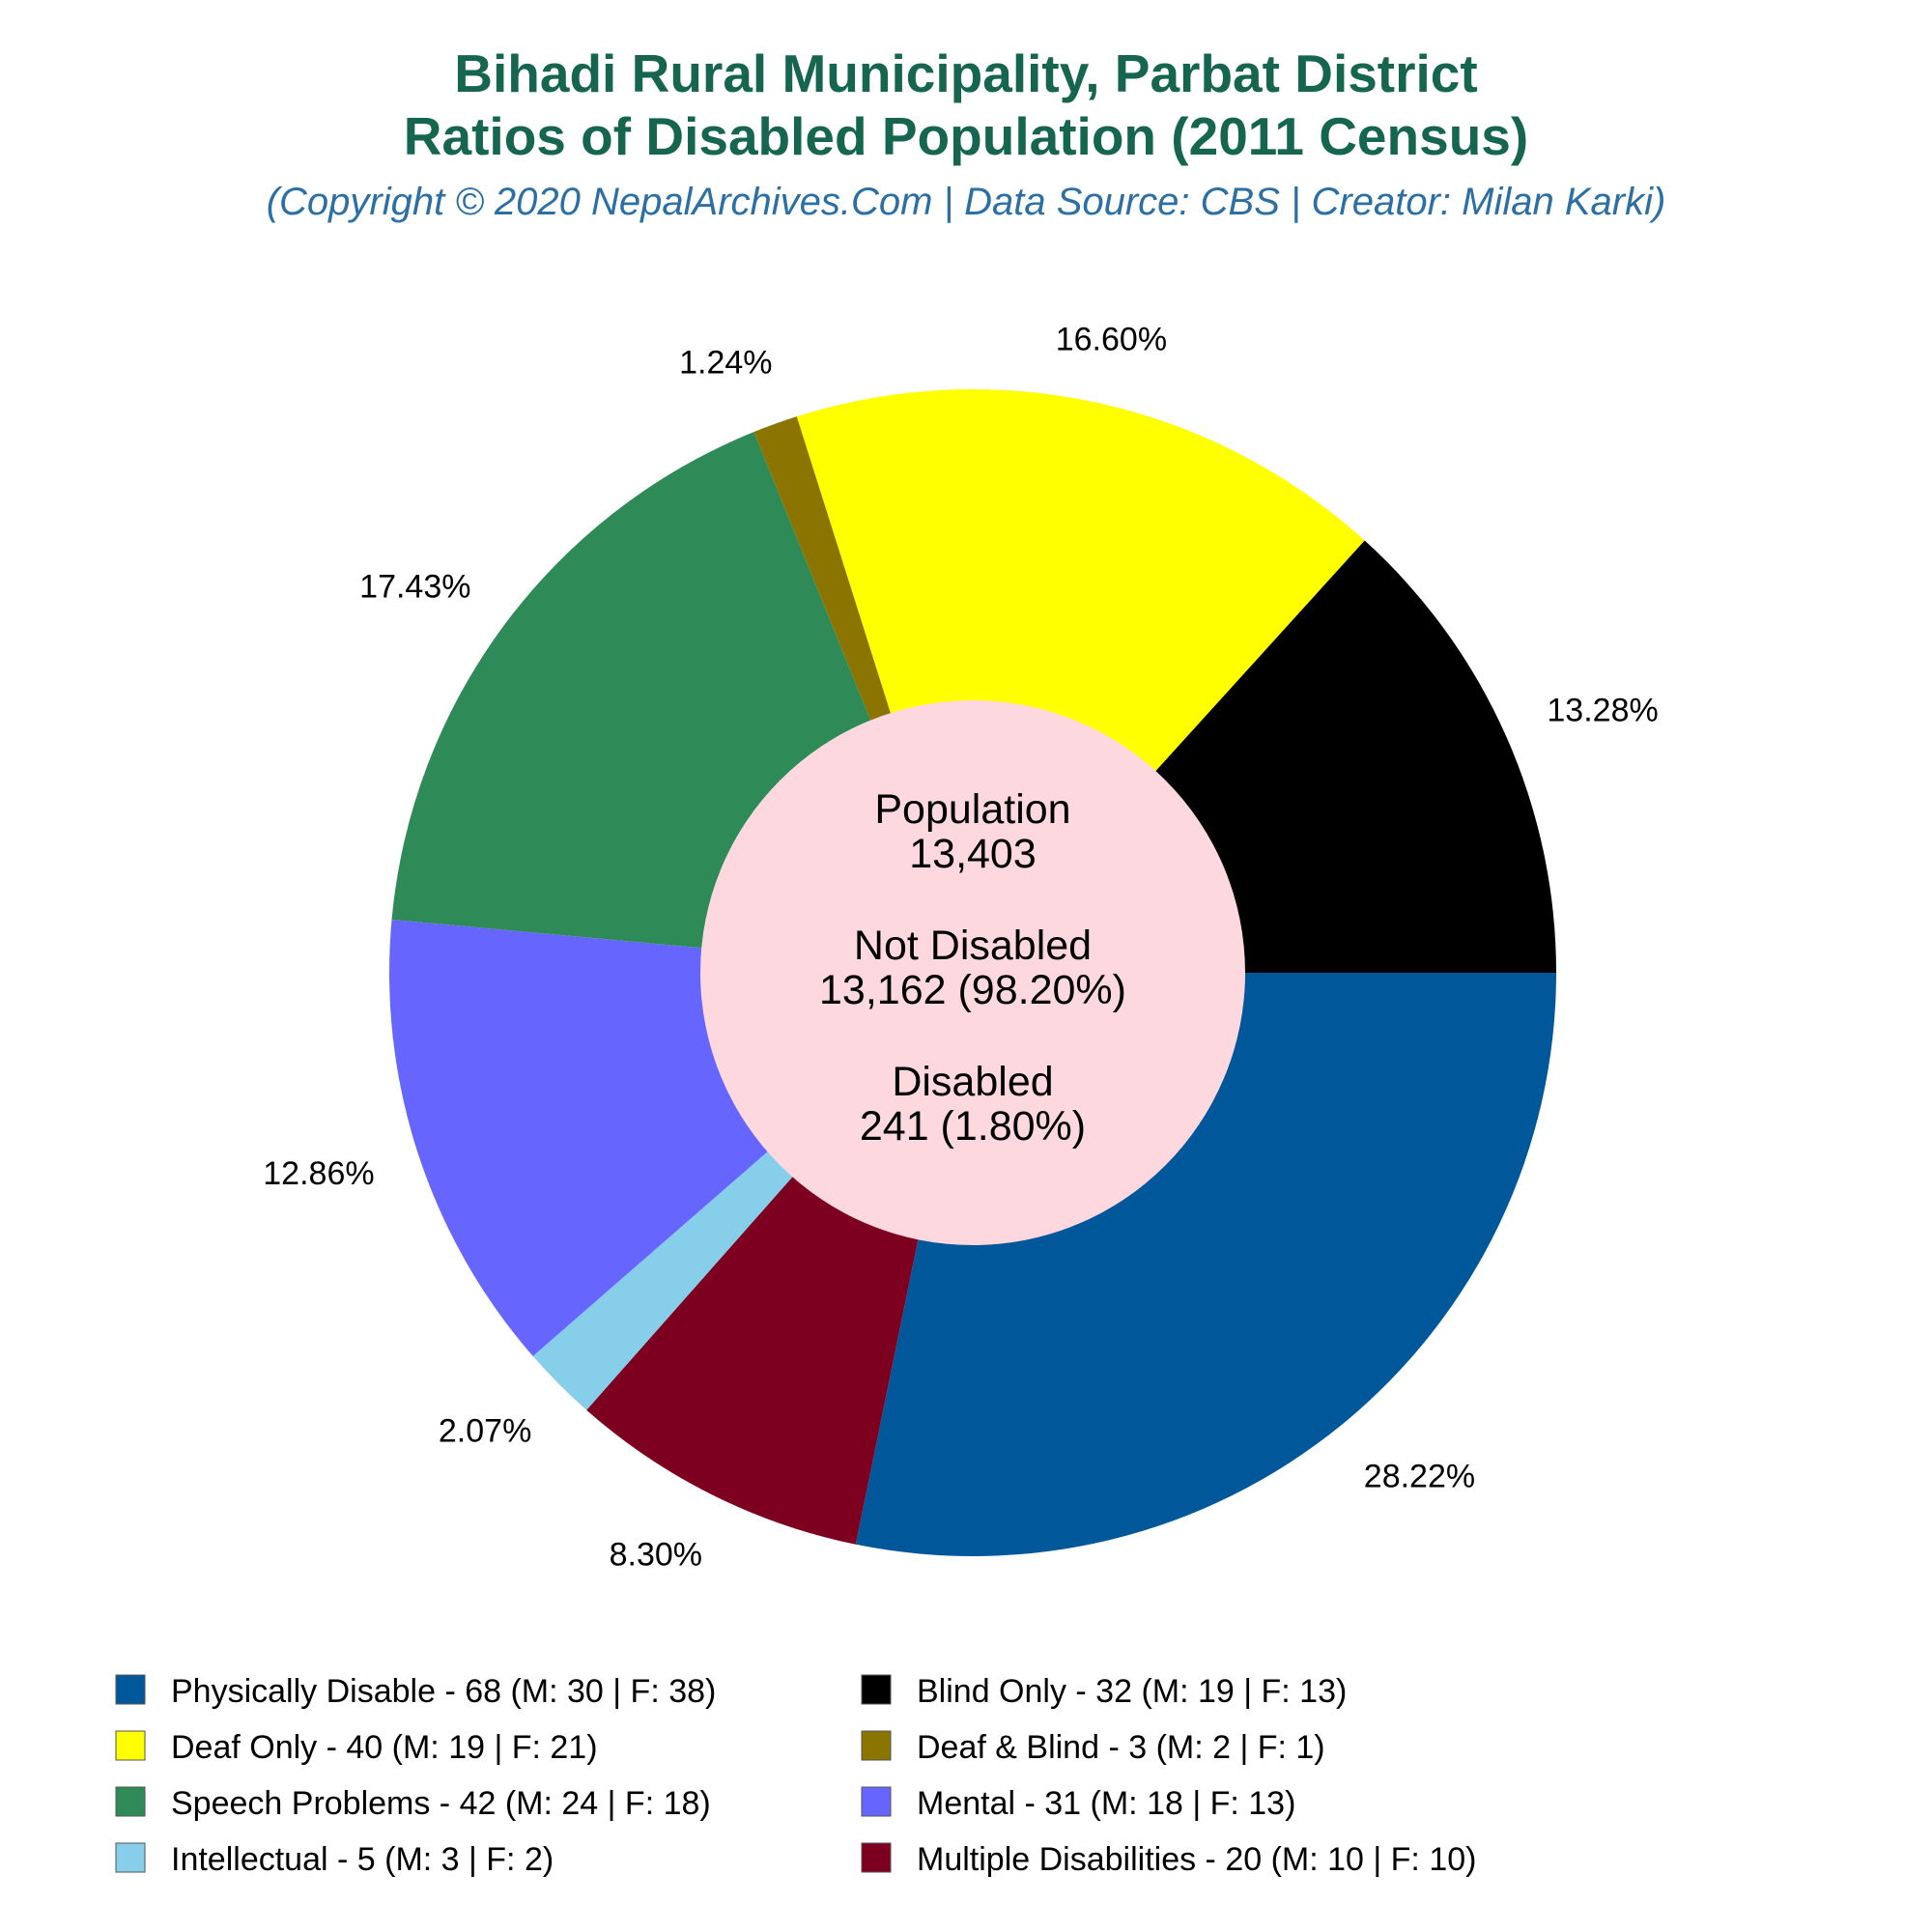 Image resolution: width=1932 pixels, height=1932 pixels. I want to click on legend-swatch-deaf-only, so click(130, 1745).